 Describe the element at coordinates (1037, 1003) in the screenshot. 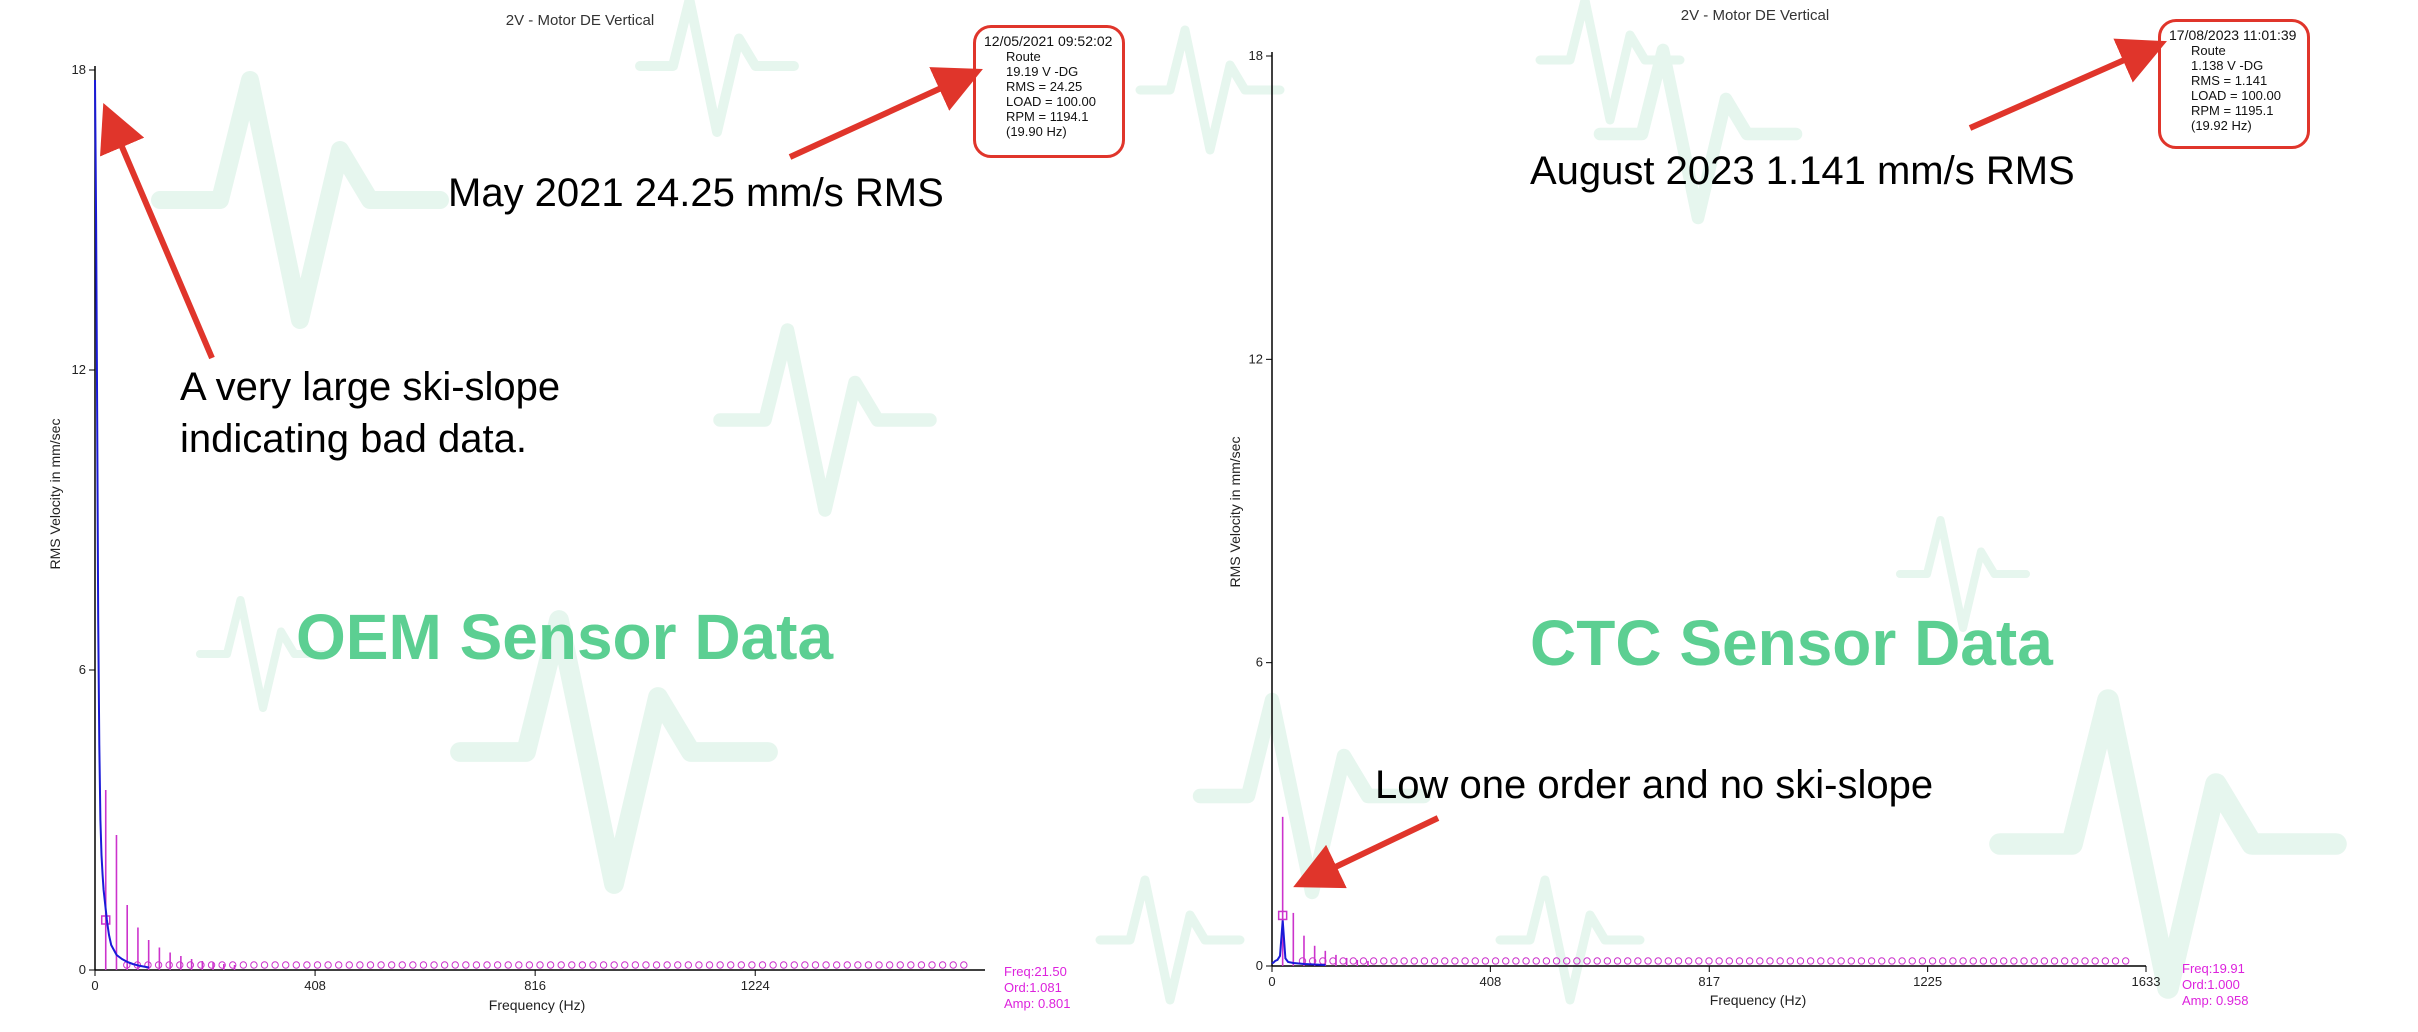

I see `cursor-amplitude: Amp: 0.801` at that location.